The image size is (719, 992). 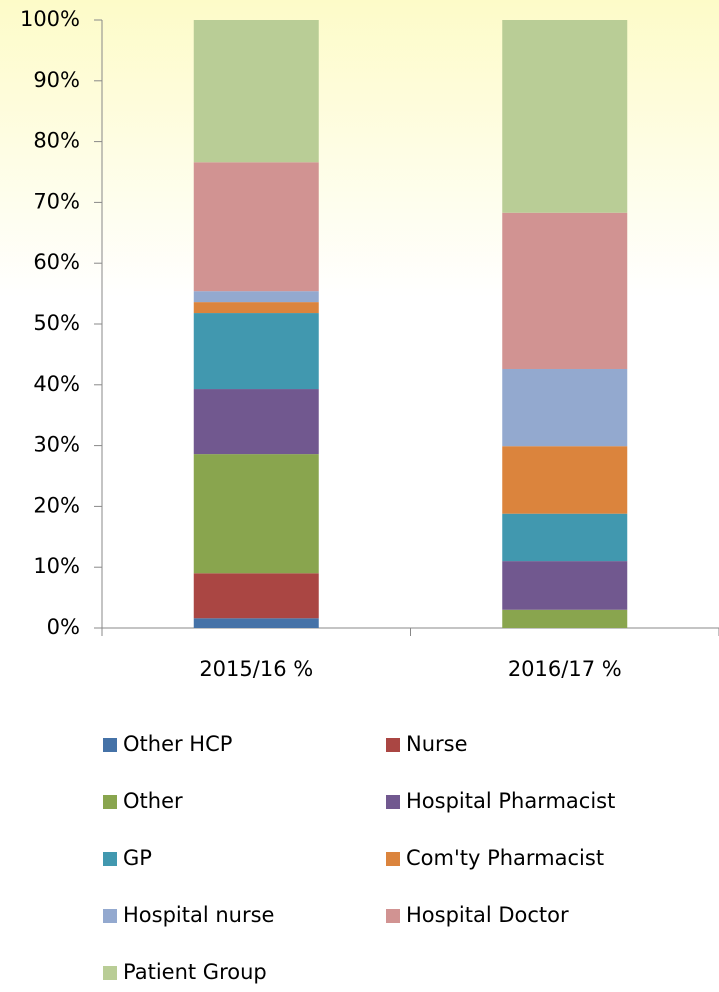 I want to click on y-tick-label: 50%, so click(x=56, y=323).